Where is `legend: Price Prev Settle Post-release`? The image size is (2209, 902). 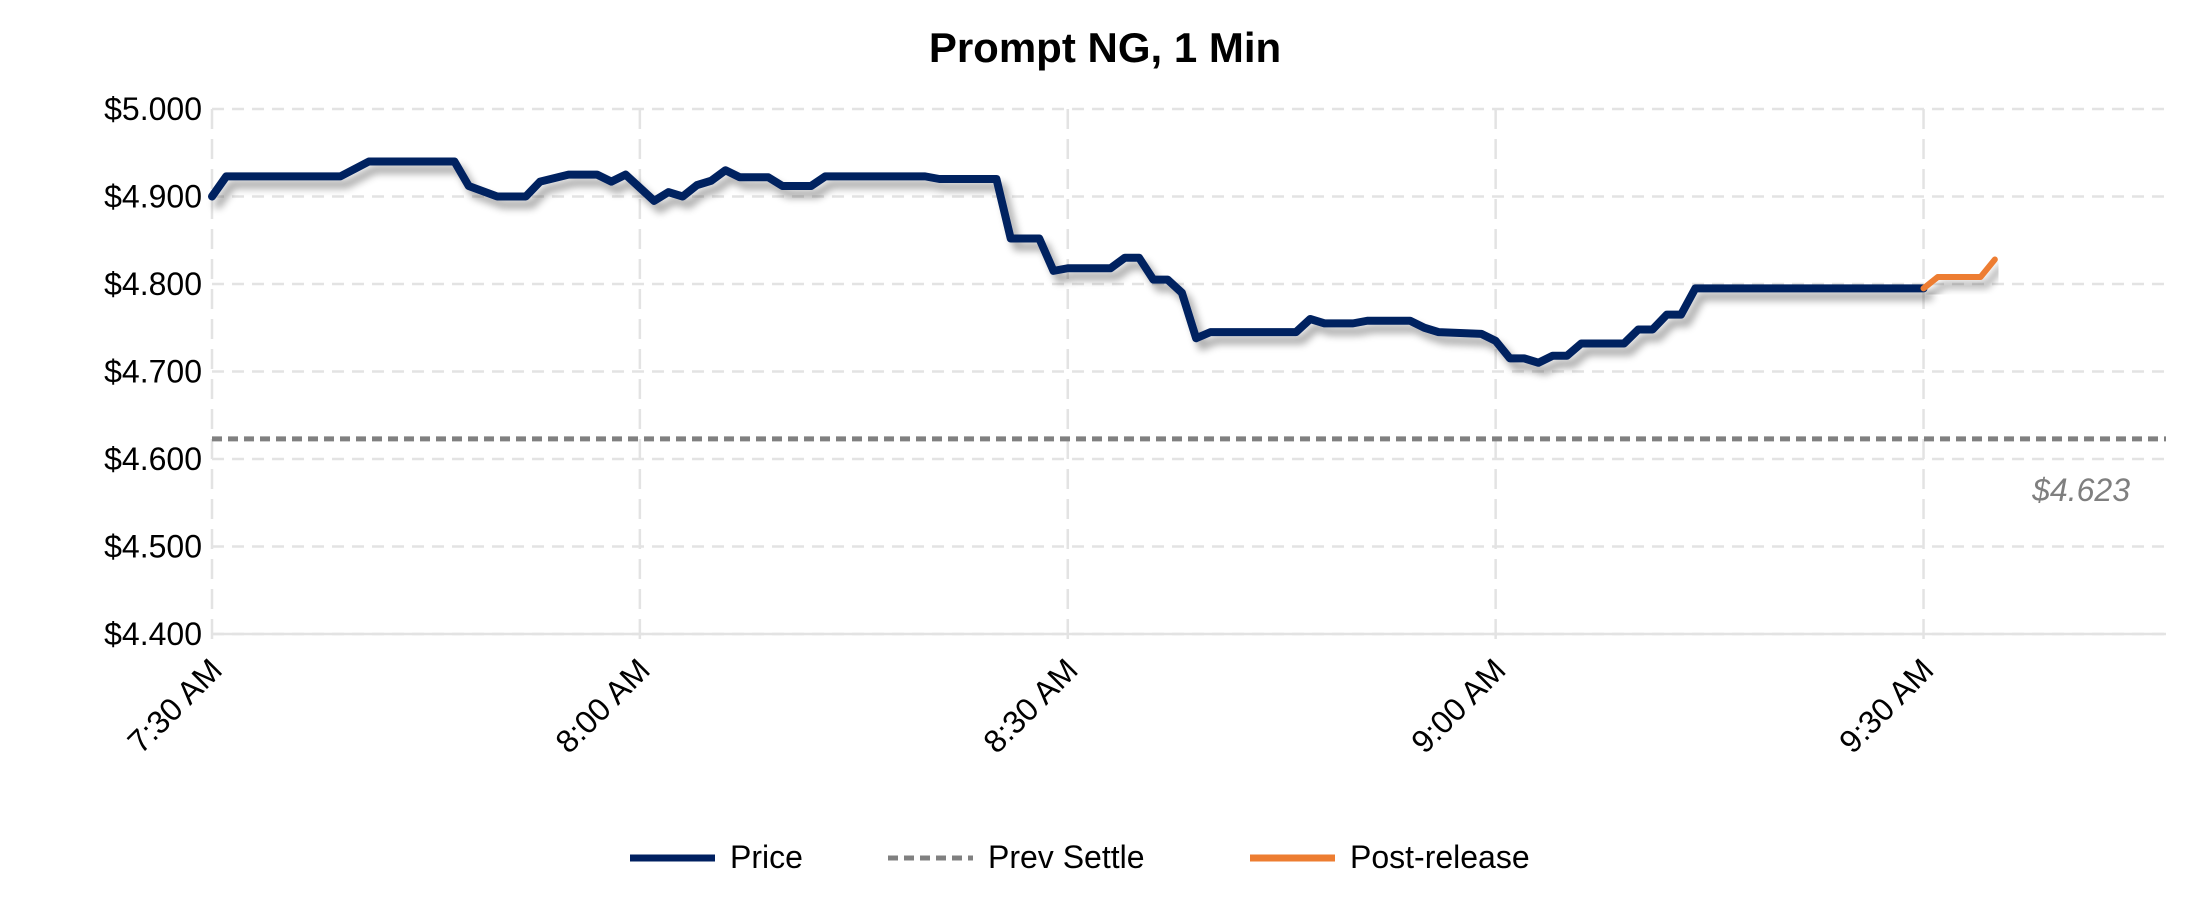 legend: Price Prev Settle Post-release is located at coordinates (1080, 857).